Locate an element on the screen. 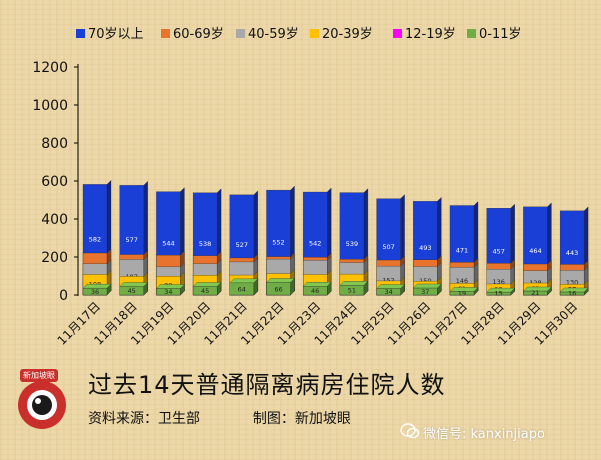 This screenshot has width=601, height=460. data-label: 128 is located at coordinates (535, 283).